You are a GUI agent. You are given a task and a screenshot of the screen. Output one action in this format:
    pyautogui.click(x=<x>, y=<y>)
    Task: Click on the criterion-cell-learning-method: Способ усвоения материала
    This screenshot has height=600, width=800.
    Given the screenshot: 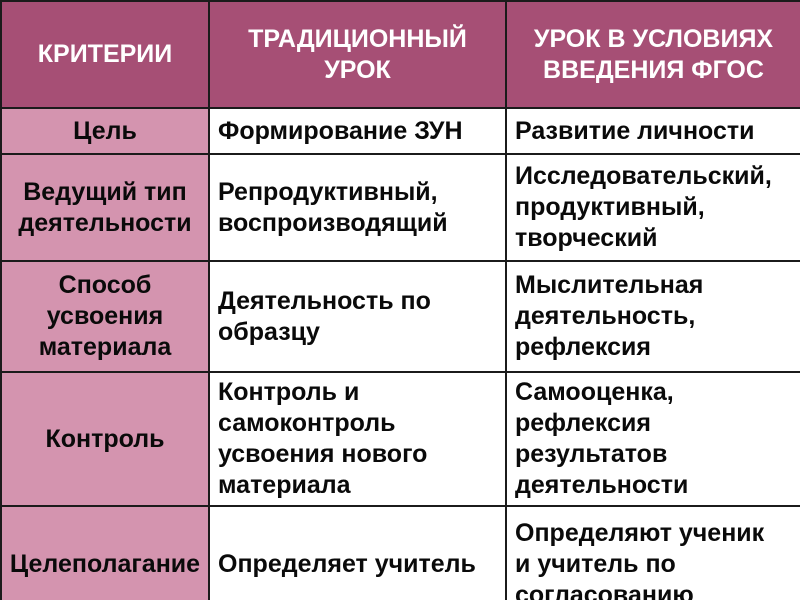 What is the action you would take?
    pyautogui.click(x=105, y=316)
    